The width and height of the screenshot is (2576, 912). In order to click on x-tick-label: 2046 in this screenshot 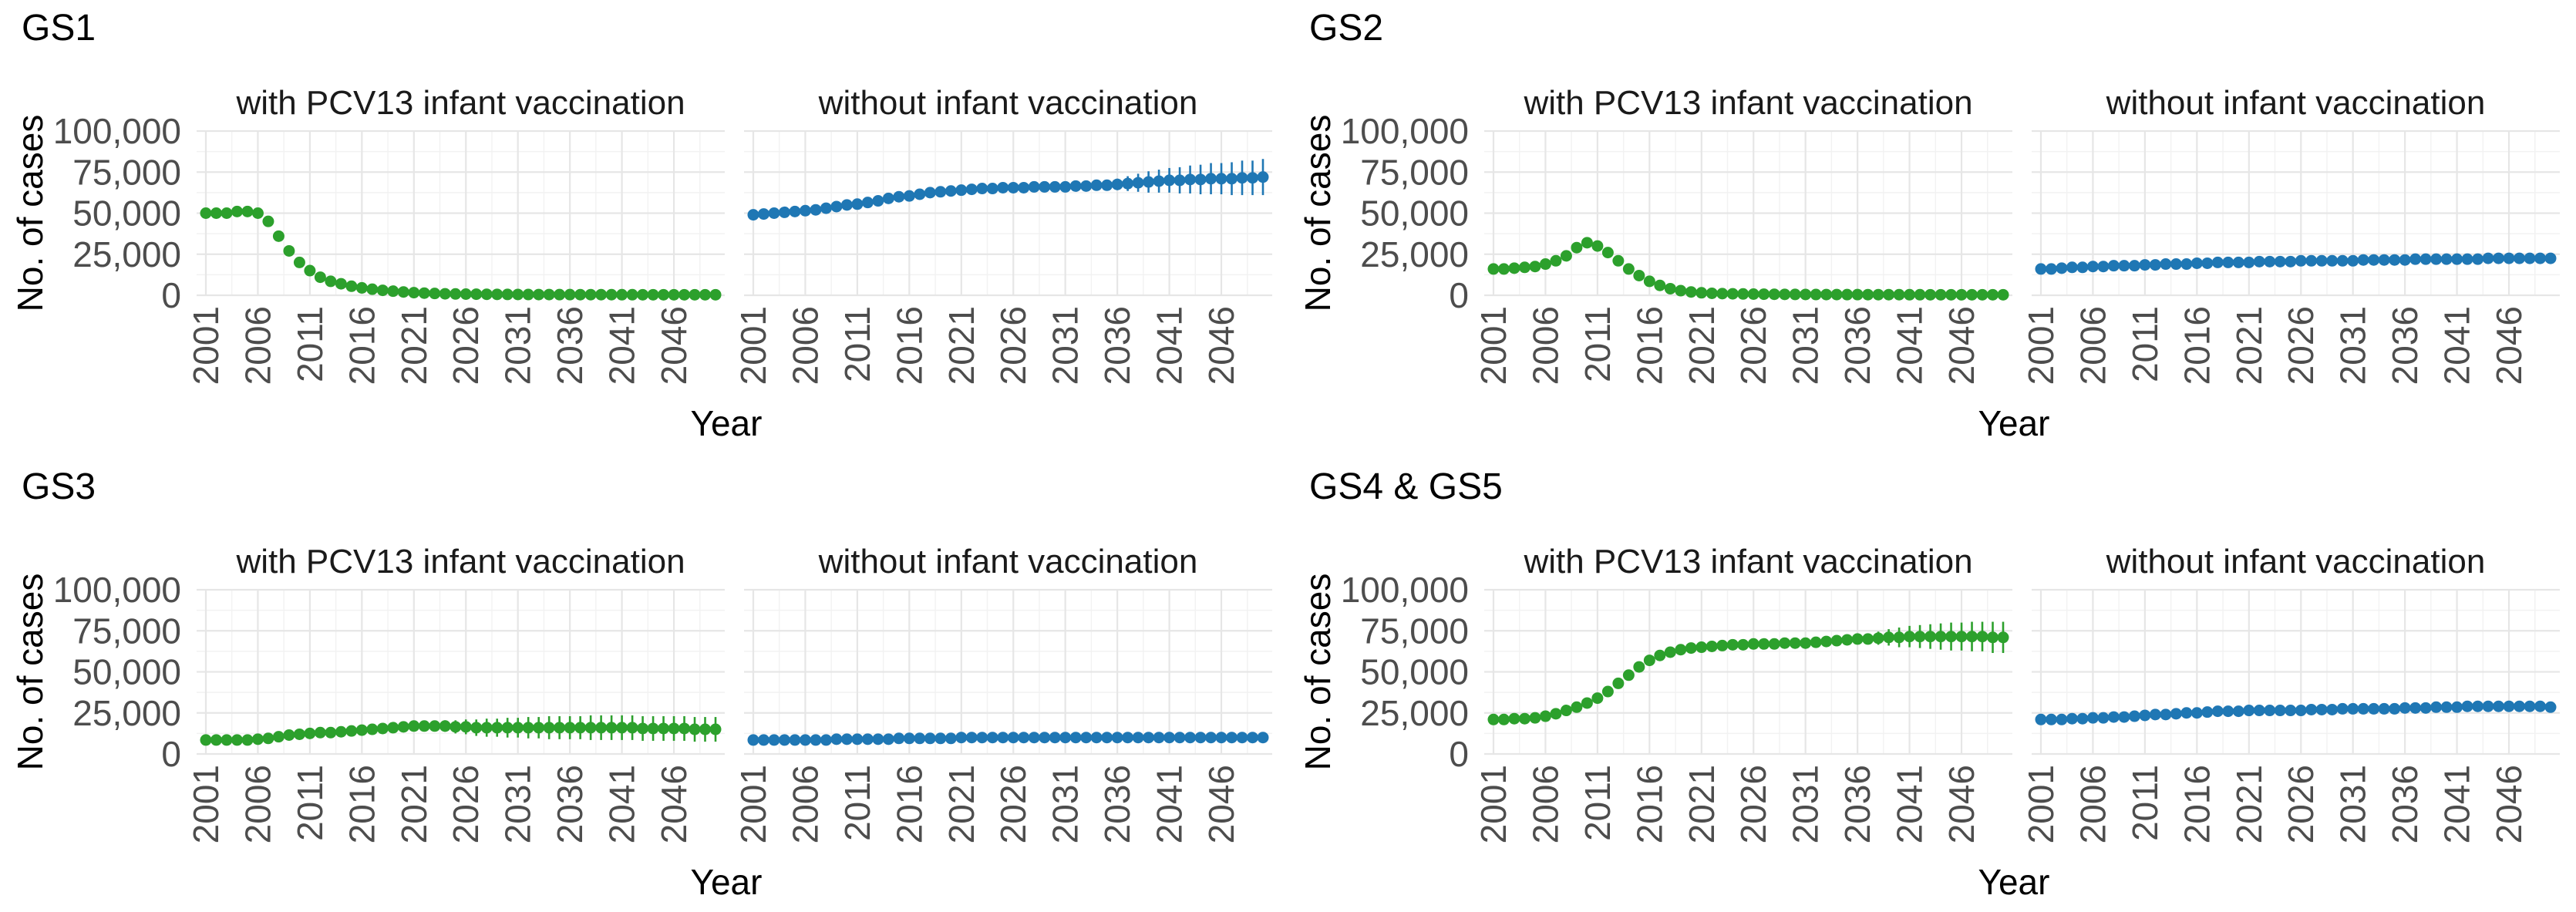, I will do `click(1221, 345)`.